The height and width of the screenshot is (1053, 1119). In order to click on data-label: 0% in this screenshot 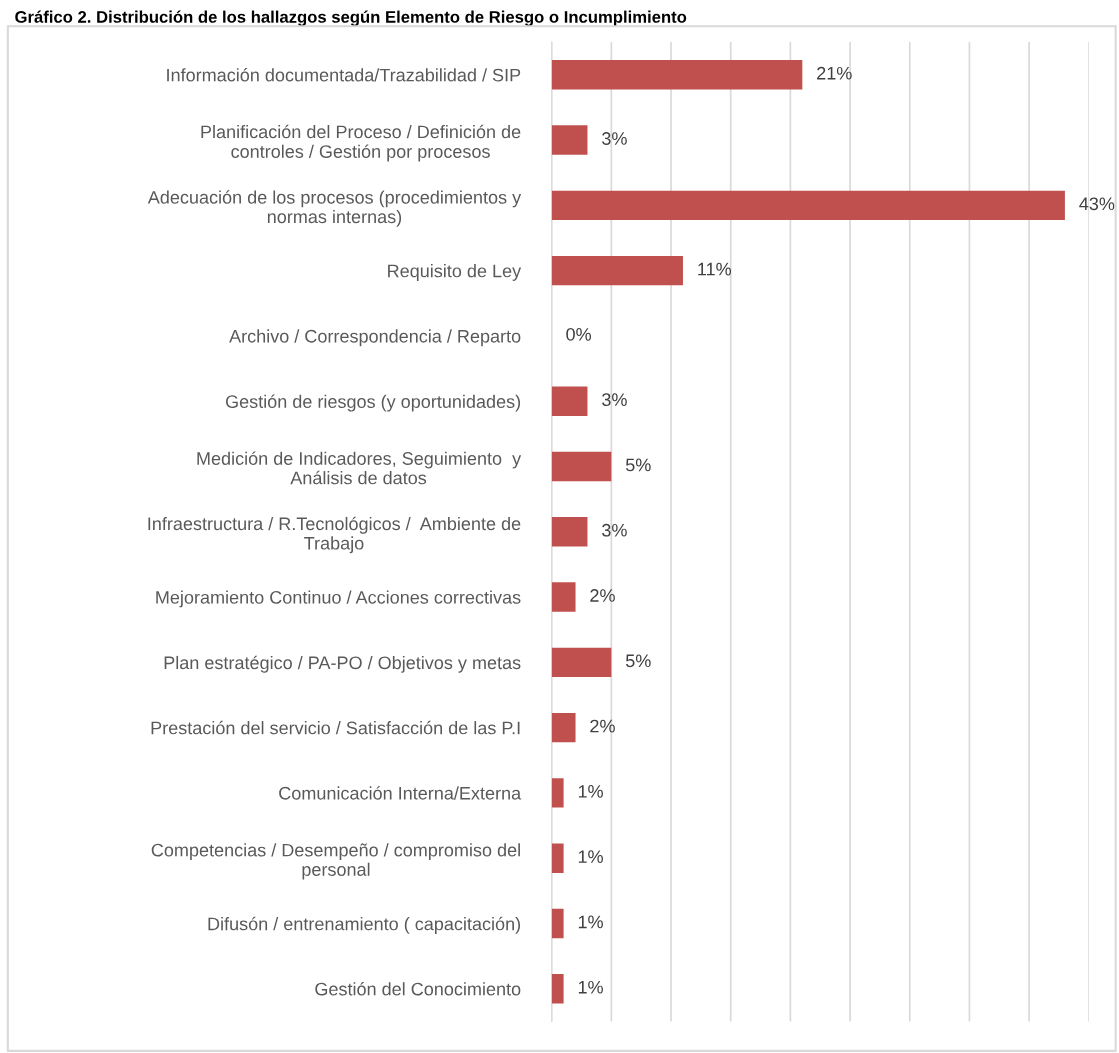, I will do `click(579, 334)`.